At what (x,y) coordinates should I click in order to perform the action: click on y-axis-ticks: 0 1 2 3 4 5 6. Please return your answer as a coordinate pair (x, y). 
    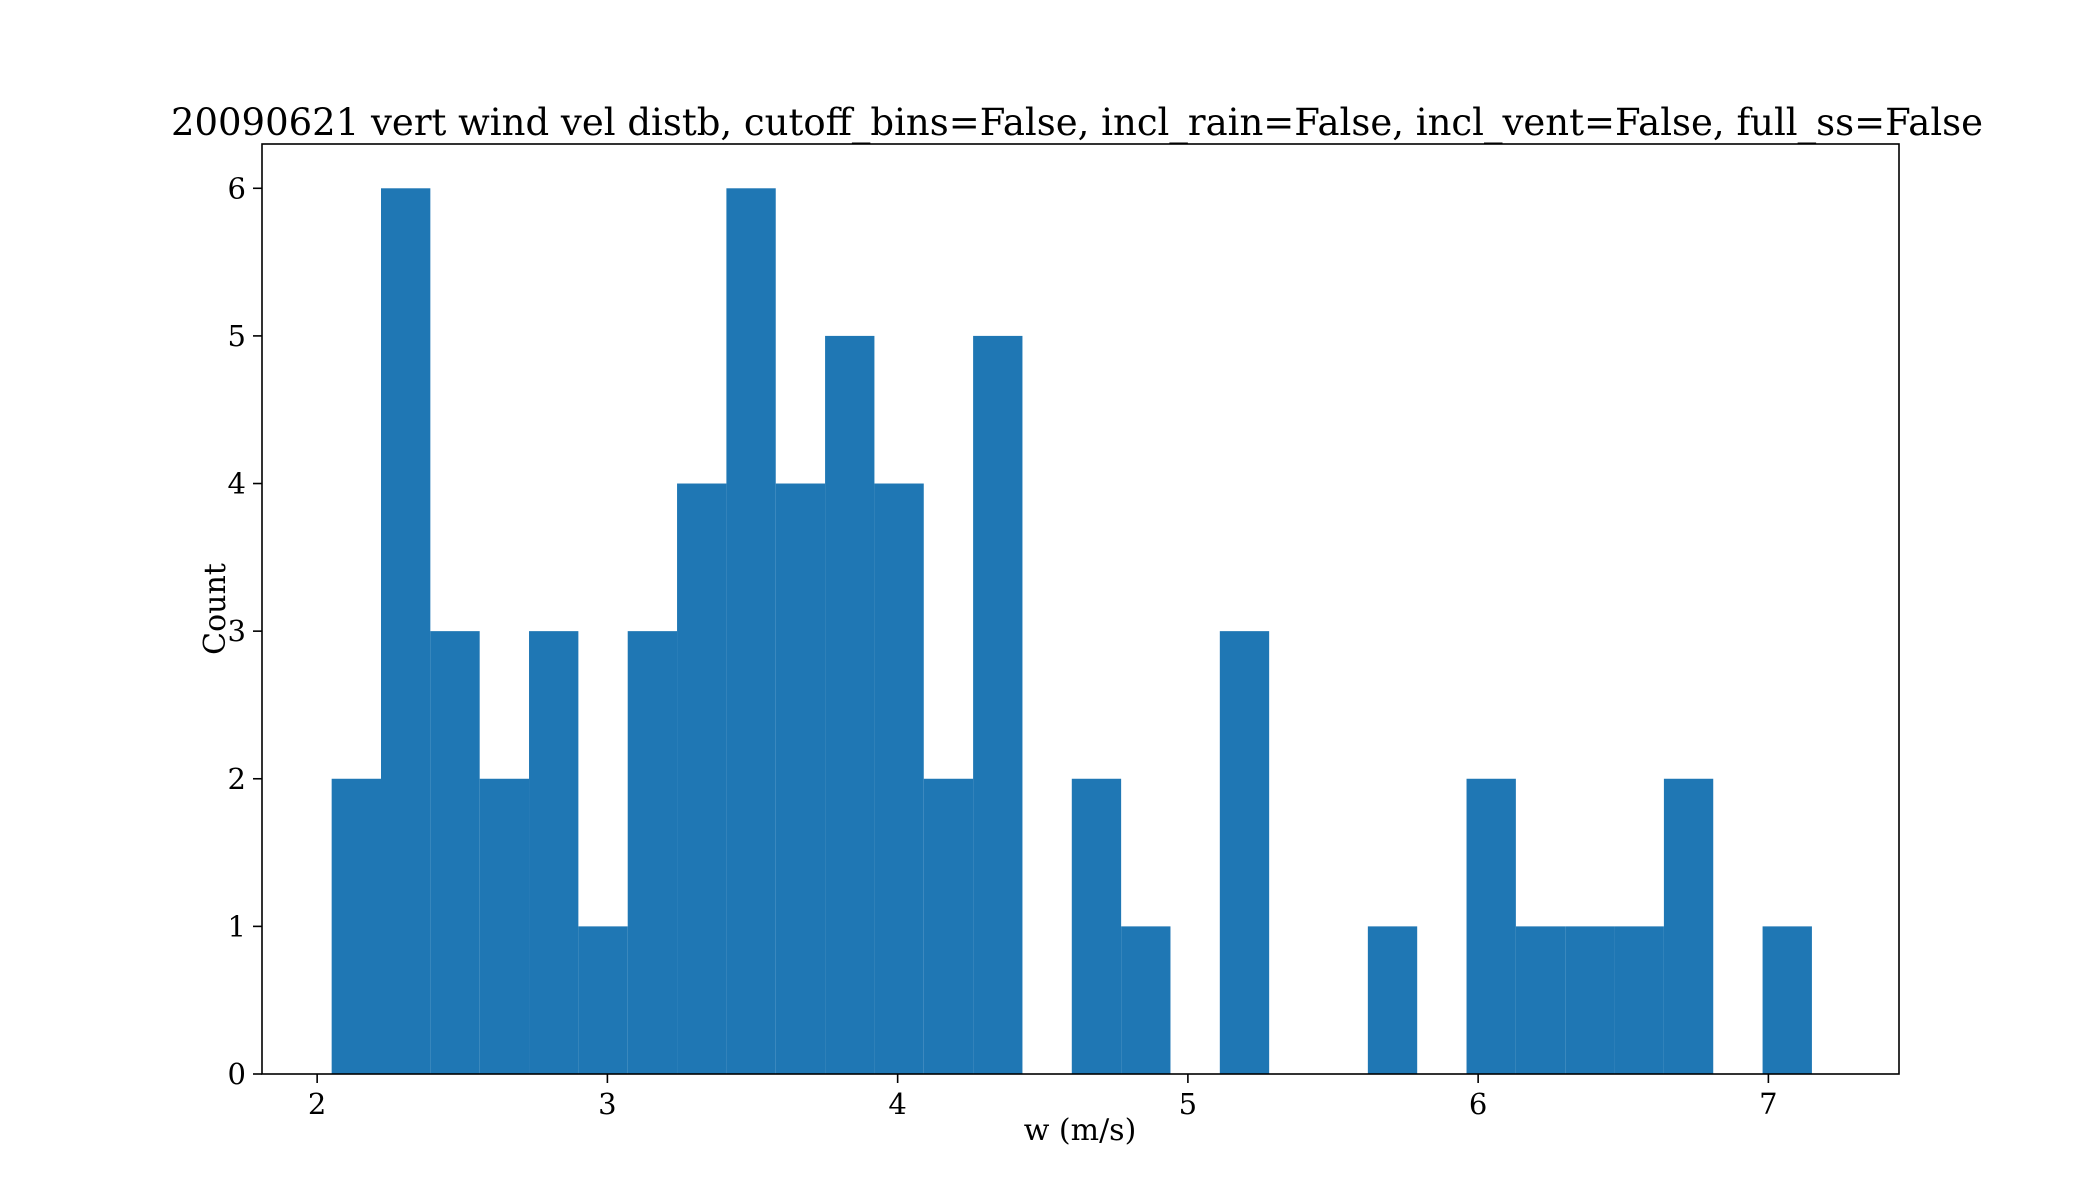
    Looking at the image, I should click on (245, 631).